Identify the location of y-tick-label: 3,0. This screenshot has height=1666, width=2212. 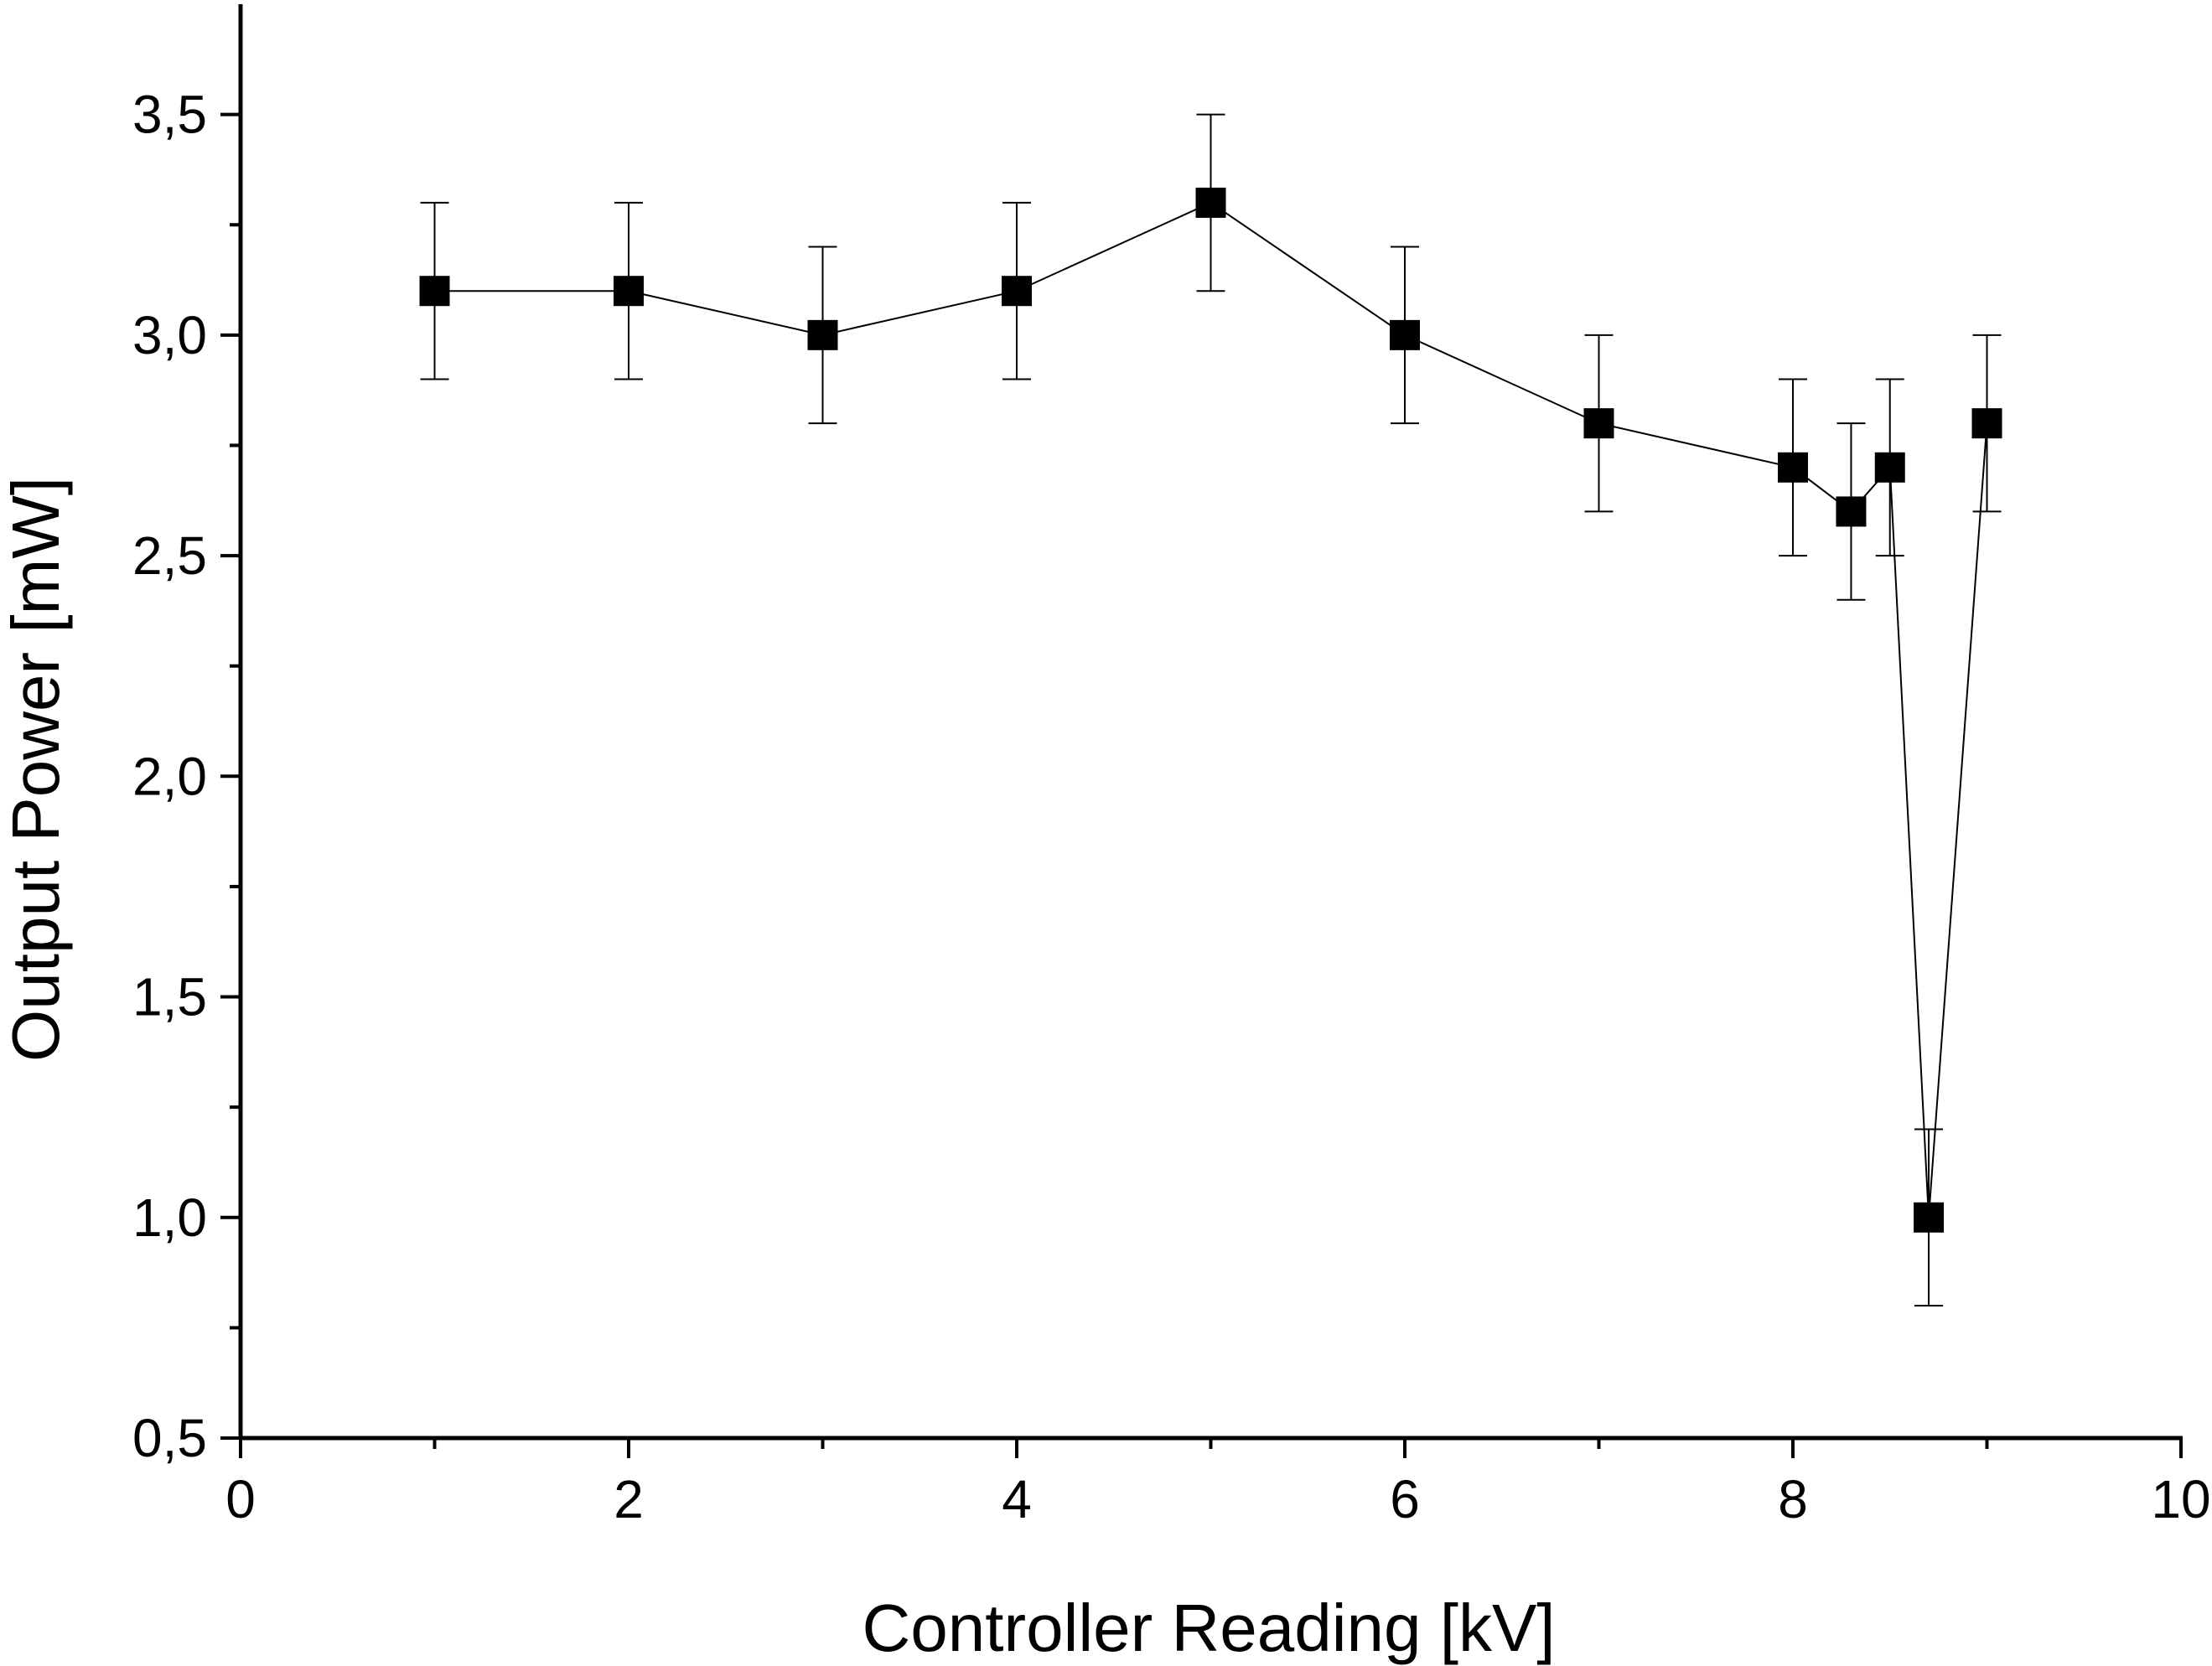
(169, 335).